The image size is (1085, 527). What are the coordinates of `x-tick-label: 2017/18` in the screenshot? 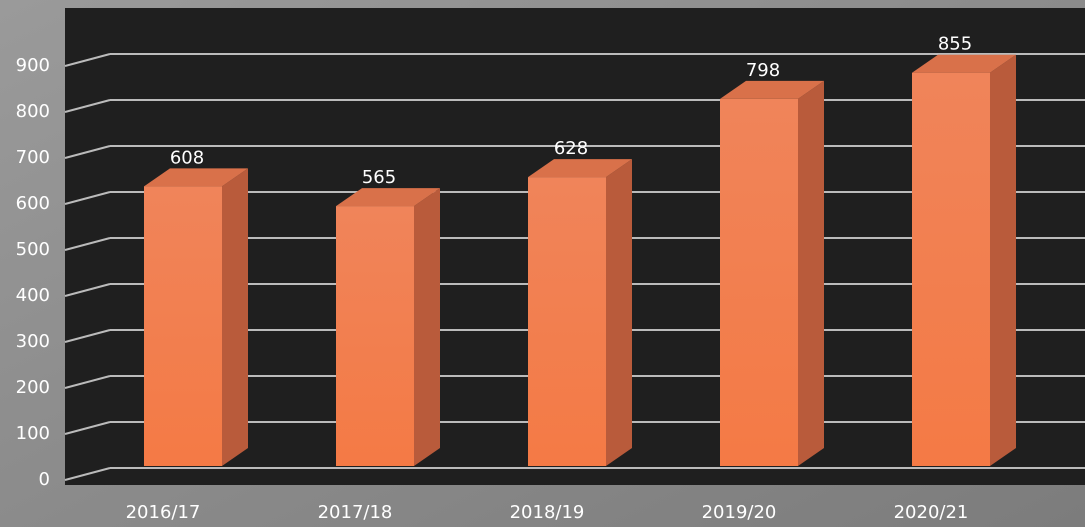 It's located at (355, 512).